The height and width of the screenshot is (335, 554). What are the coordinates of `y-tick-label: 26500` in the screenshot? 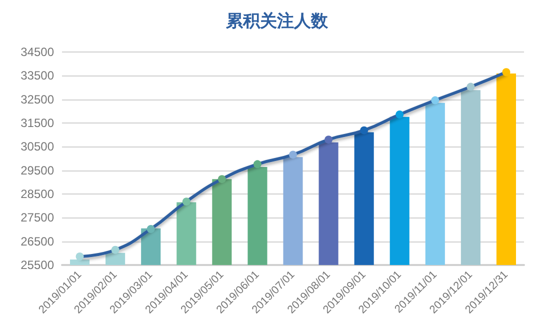 It's located at (37, 241).